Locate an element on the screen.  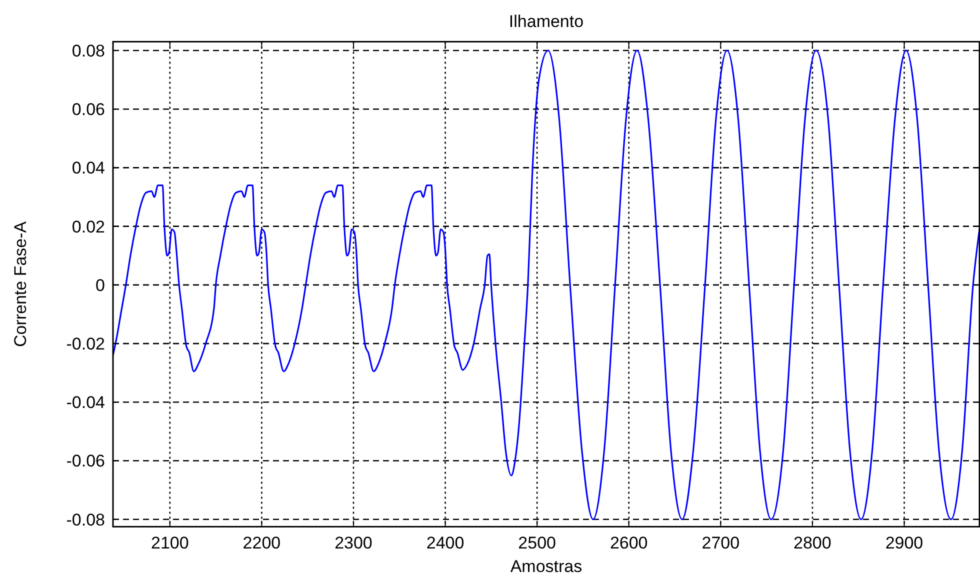
y-tick-label: -0.02 is located at coordinates (85, 344).